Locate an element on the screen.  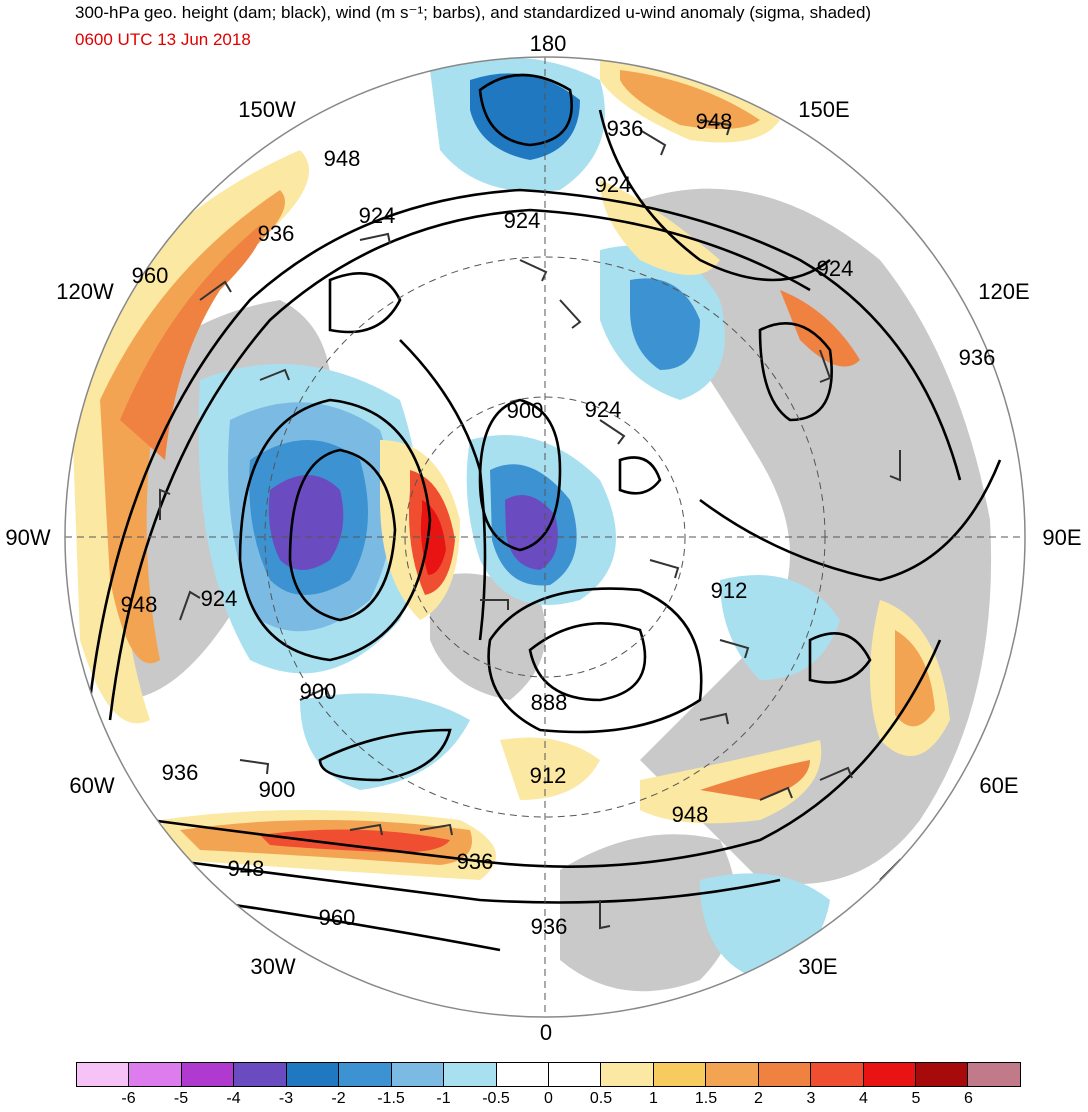
colorbar-tick-label: 2 is located at coordinates (758, 1098).